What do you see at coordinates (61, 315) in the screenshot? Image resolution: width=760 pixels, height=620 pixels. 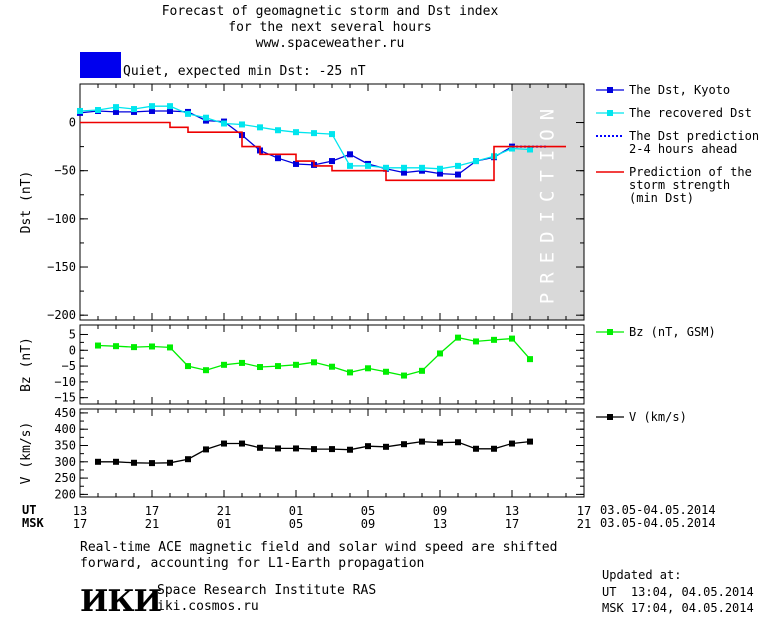 I see `y-tick-label: −200` at bounding box center [61, 315].